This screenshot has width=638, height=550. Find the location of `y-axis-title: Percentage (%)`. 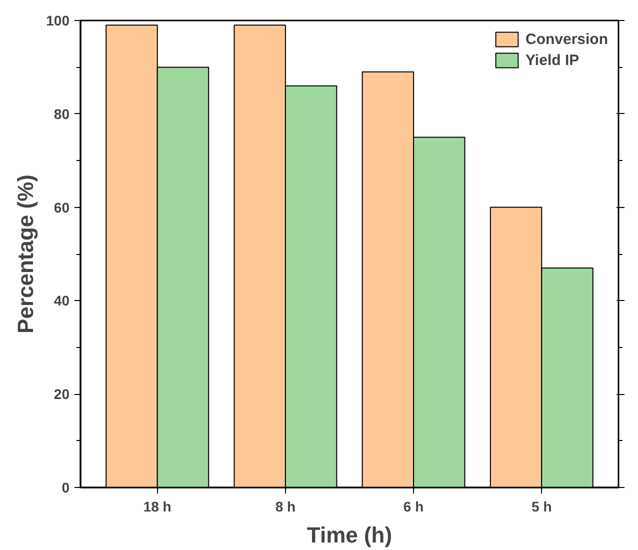

y-axis-title: Percentage (%) is located at coordinates (25, 254).